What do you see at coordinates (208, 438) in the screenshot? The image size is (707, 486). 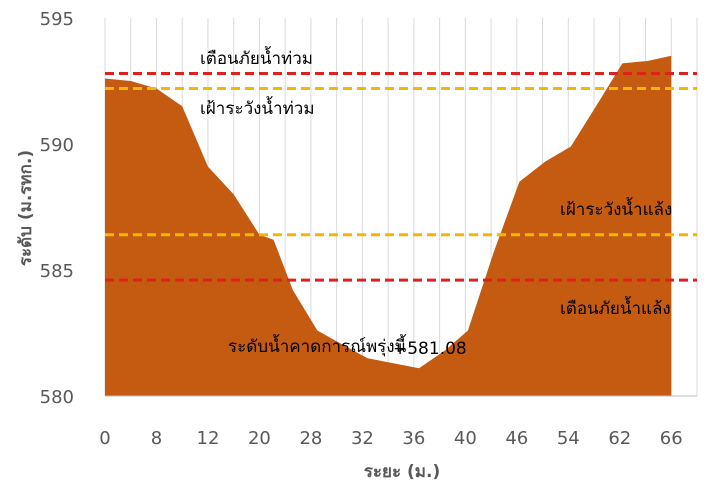 I see `x-tick-label: 12` at bounding box center [208, 438].